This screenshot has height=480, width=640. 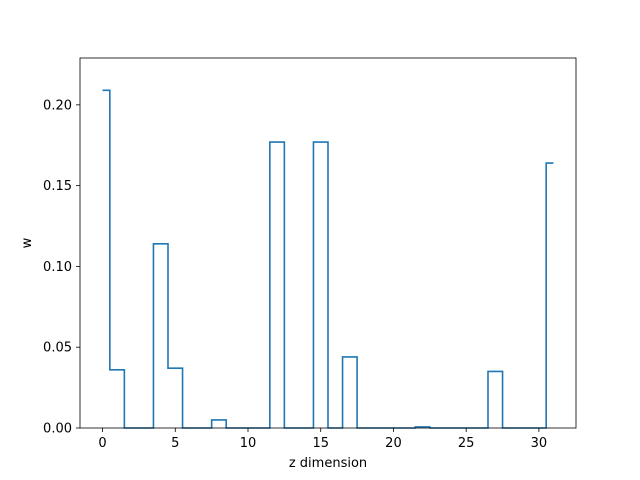 I want to click on x-tick-label: 15, so click(x=320, y=443).